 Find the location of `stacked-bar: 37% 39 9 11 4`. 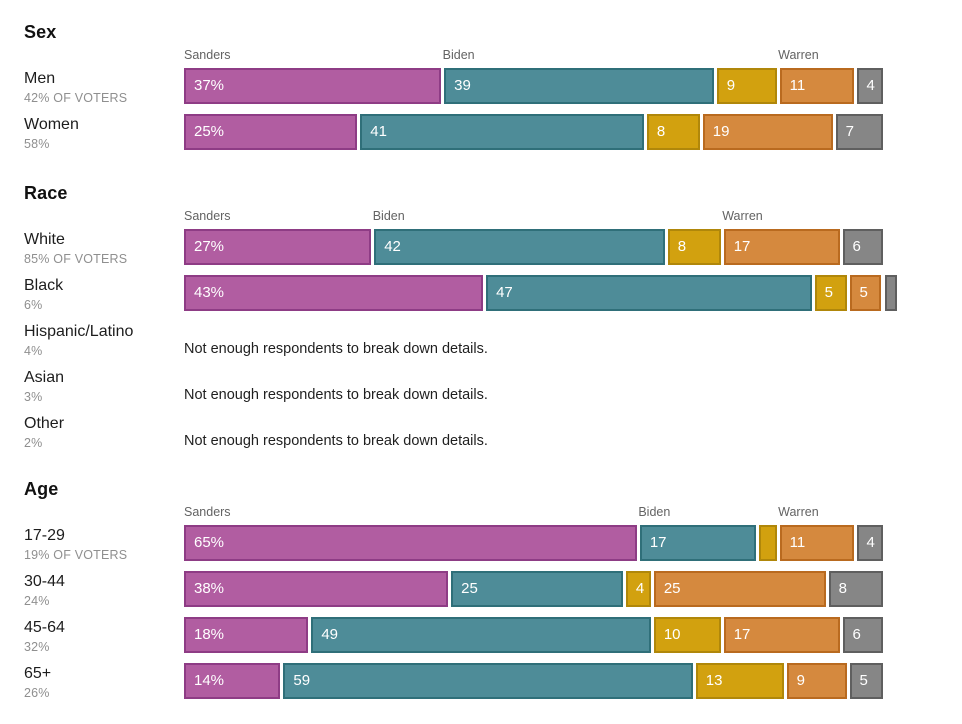

stacked-bar: 37% 39 9 11 4 is located at coordinates (533, 86).